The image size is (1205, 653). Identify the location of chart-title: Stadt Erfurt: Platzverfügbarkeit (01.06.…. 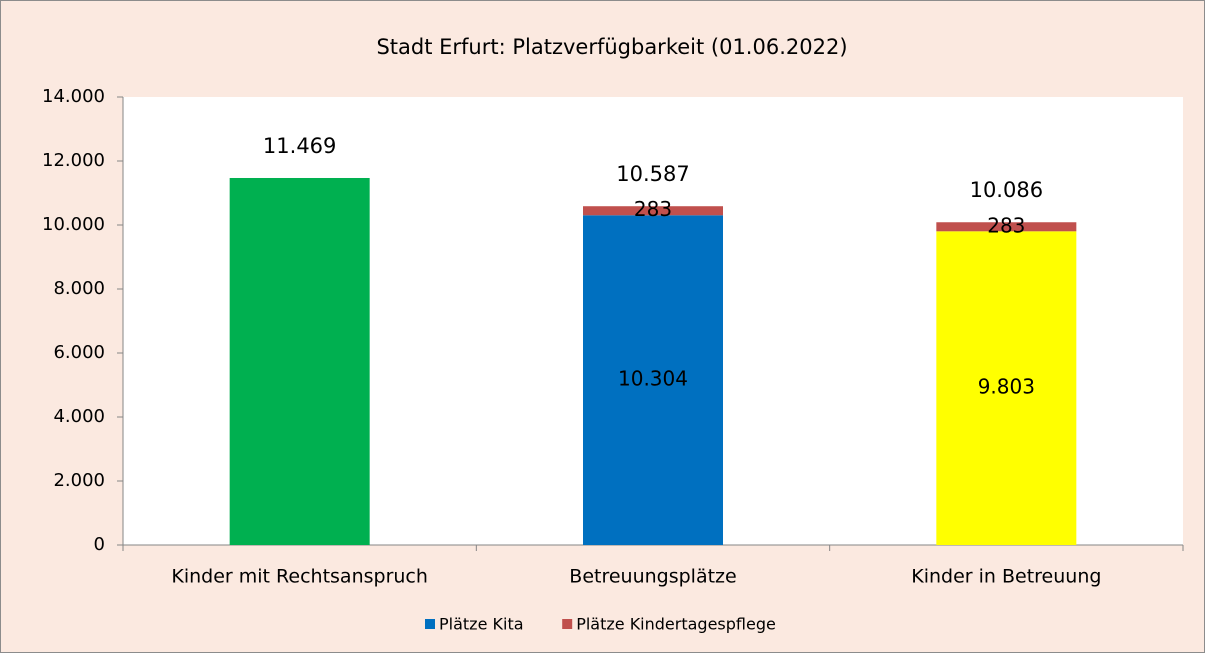
(611, 47).